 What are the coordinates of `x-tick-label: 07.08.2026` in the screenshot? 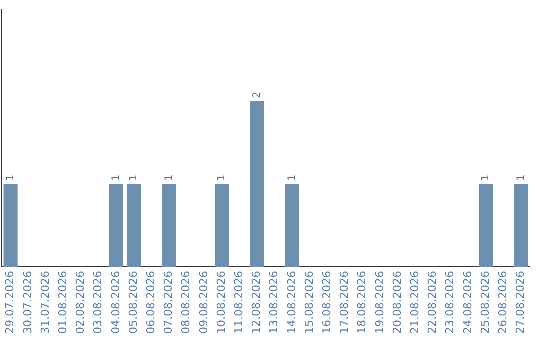 It's located at (169, 302).